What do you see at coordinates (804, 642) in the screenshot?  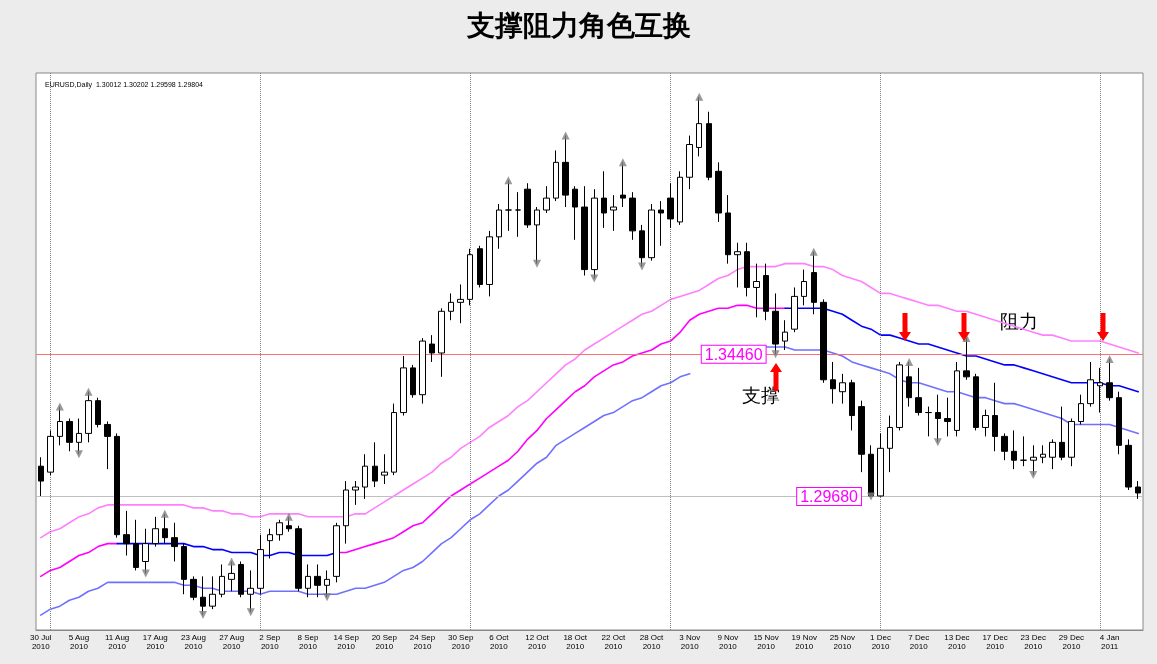 I see `x-tick-label: 19 Nov 2010` at bounding box center [804, 642].